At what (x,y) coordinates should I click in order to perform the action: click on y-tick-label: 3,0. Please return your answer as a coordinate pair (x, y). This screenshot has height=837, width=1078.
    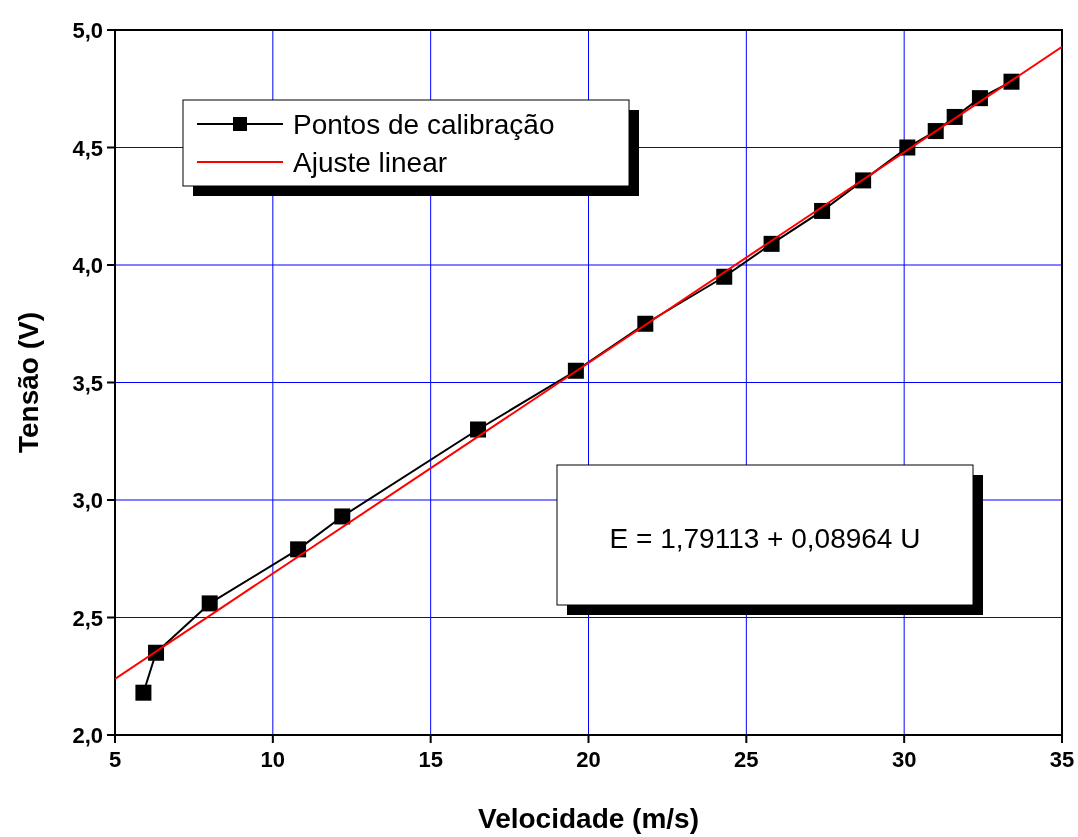
    Looking at the image, I should click on (87, 500).